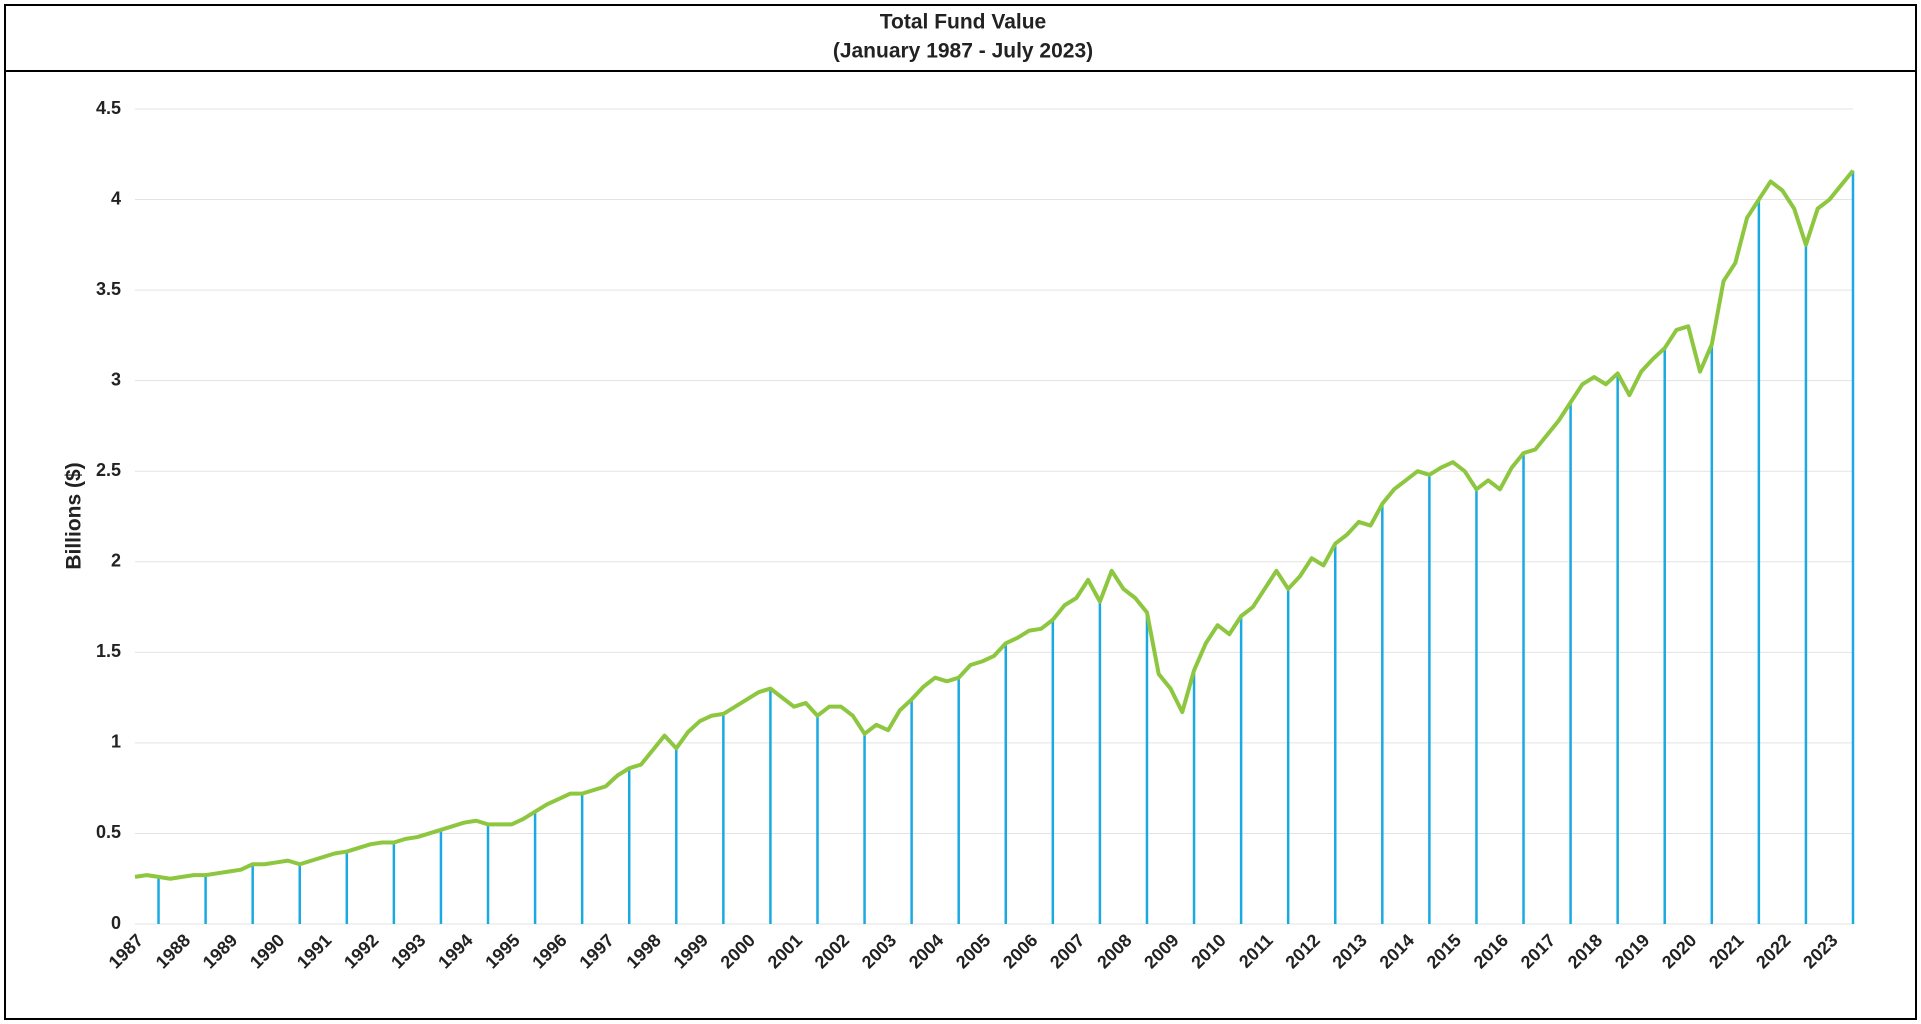 Image resolution: width=1921 pixels, height=1024 pixels. What do you see at coordinates (455, 951) in the screenshot?
I see `x-tick-label: 1994` at bounding box center [455, 951].